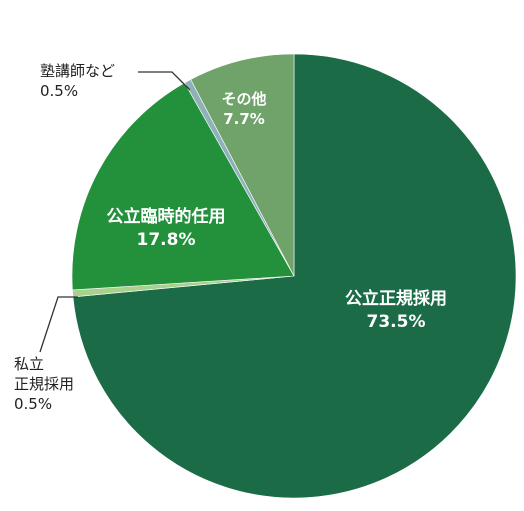 The width and height of the screenshot is (524, 511). I want to click on slice-other, so click(242, 165).